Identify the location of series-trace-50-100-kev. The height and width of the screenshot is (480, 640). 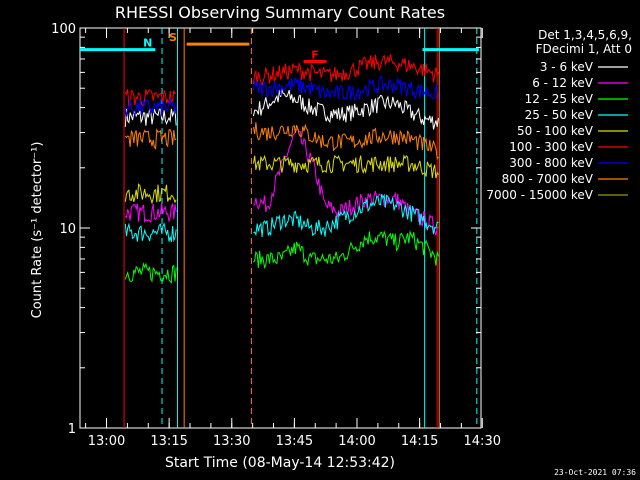
(281, 179).